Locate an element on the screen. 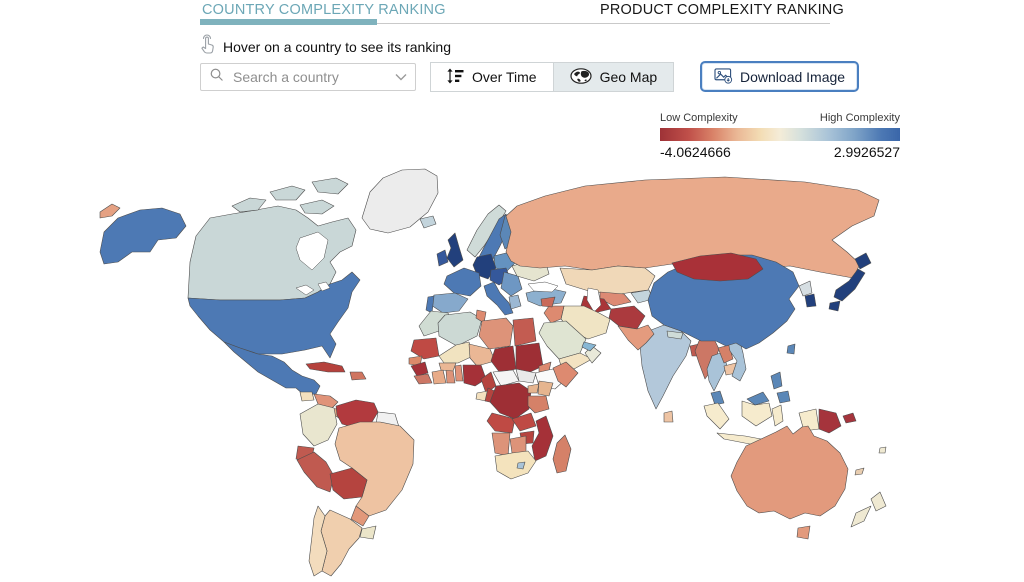 This screenshot has width=1024, height=582. black-sea is located at coordinates (543, 287).